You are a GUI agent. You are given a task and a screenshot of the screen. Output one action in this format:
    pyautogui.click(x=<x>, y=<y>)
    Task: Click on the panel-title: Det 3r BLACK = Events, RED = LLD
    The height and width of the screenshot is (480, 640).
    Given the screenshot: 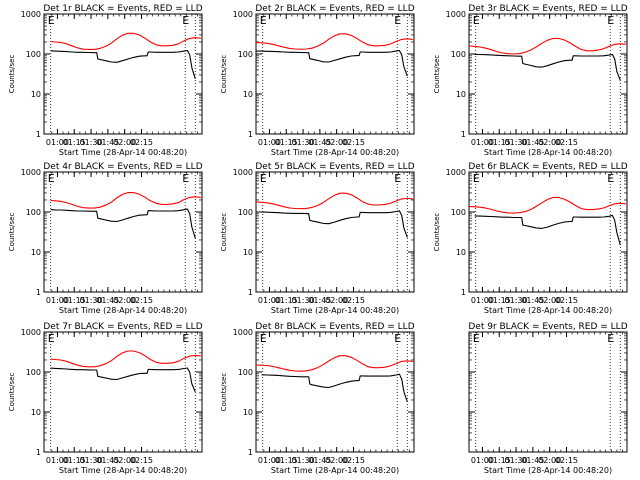 What is the action you would take?
    pyautogui.click(x=547, y=9)
    